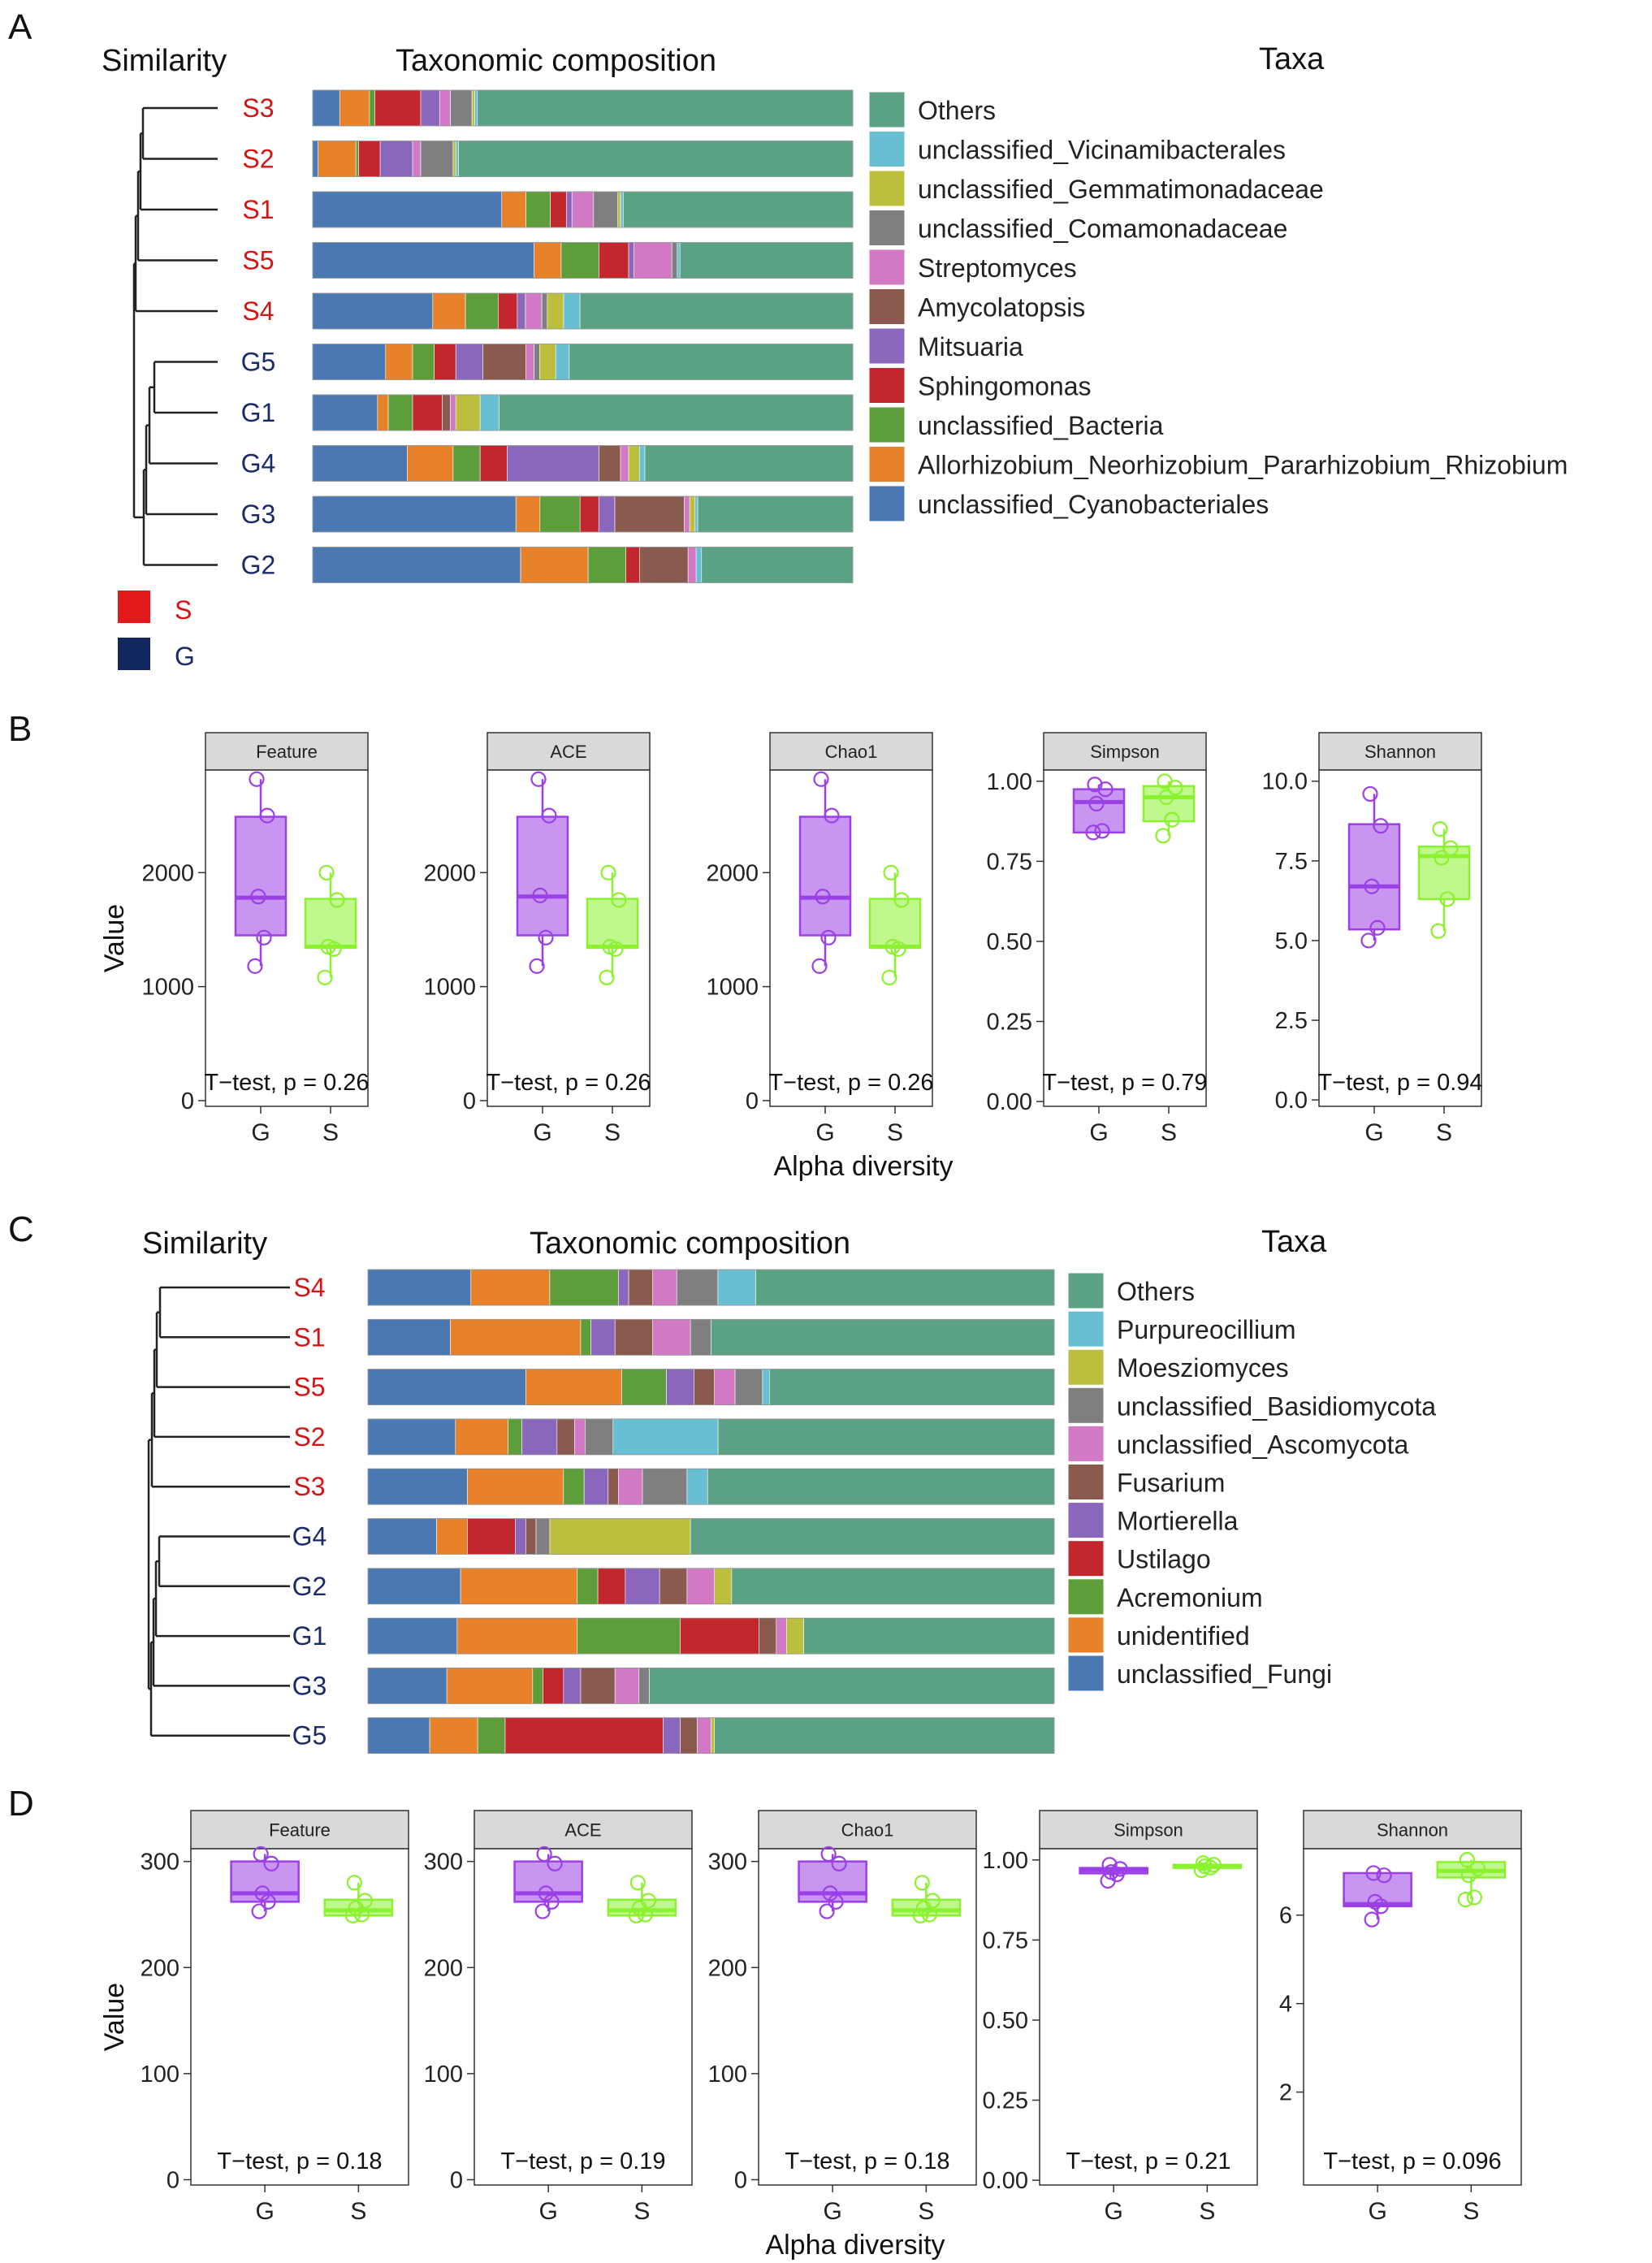 The image size is (1652, 2263). Describe the element at coordinates (1203, 1368) in the screenshot. I see `legend-label-2: Moesziomyces` at that location.